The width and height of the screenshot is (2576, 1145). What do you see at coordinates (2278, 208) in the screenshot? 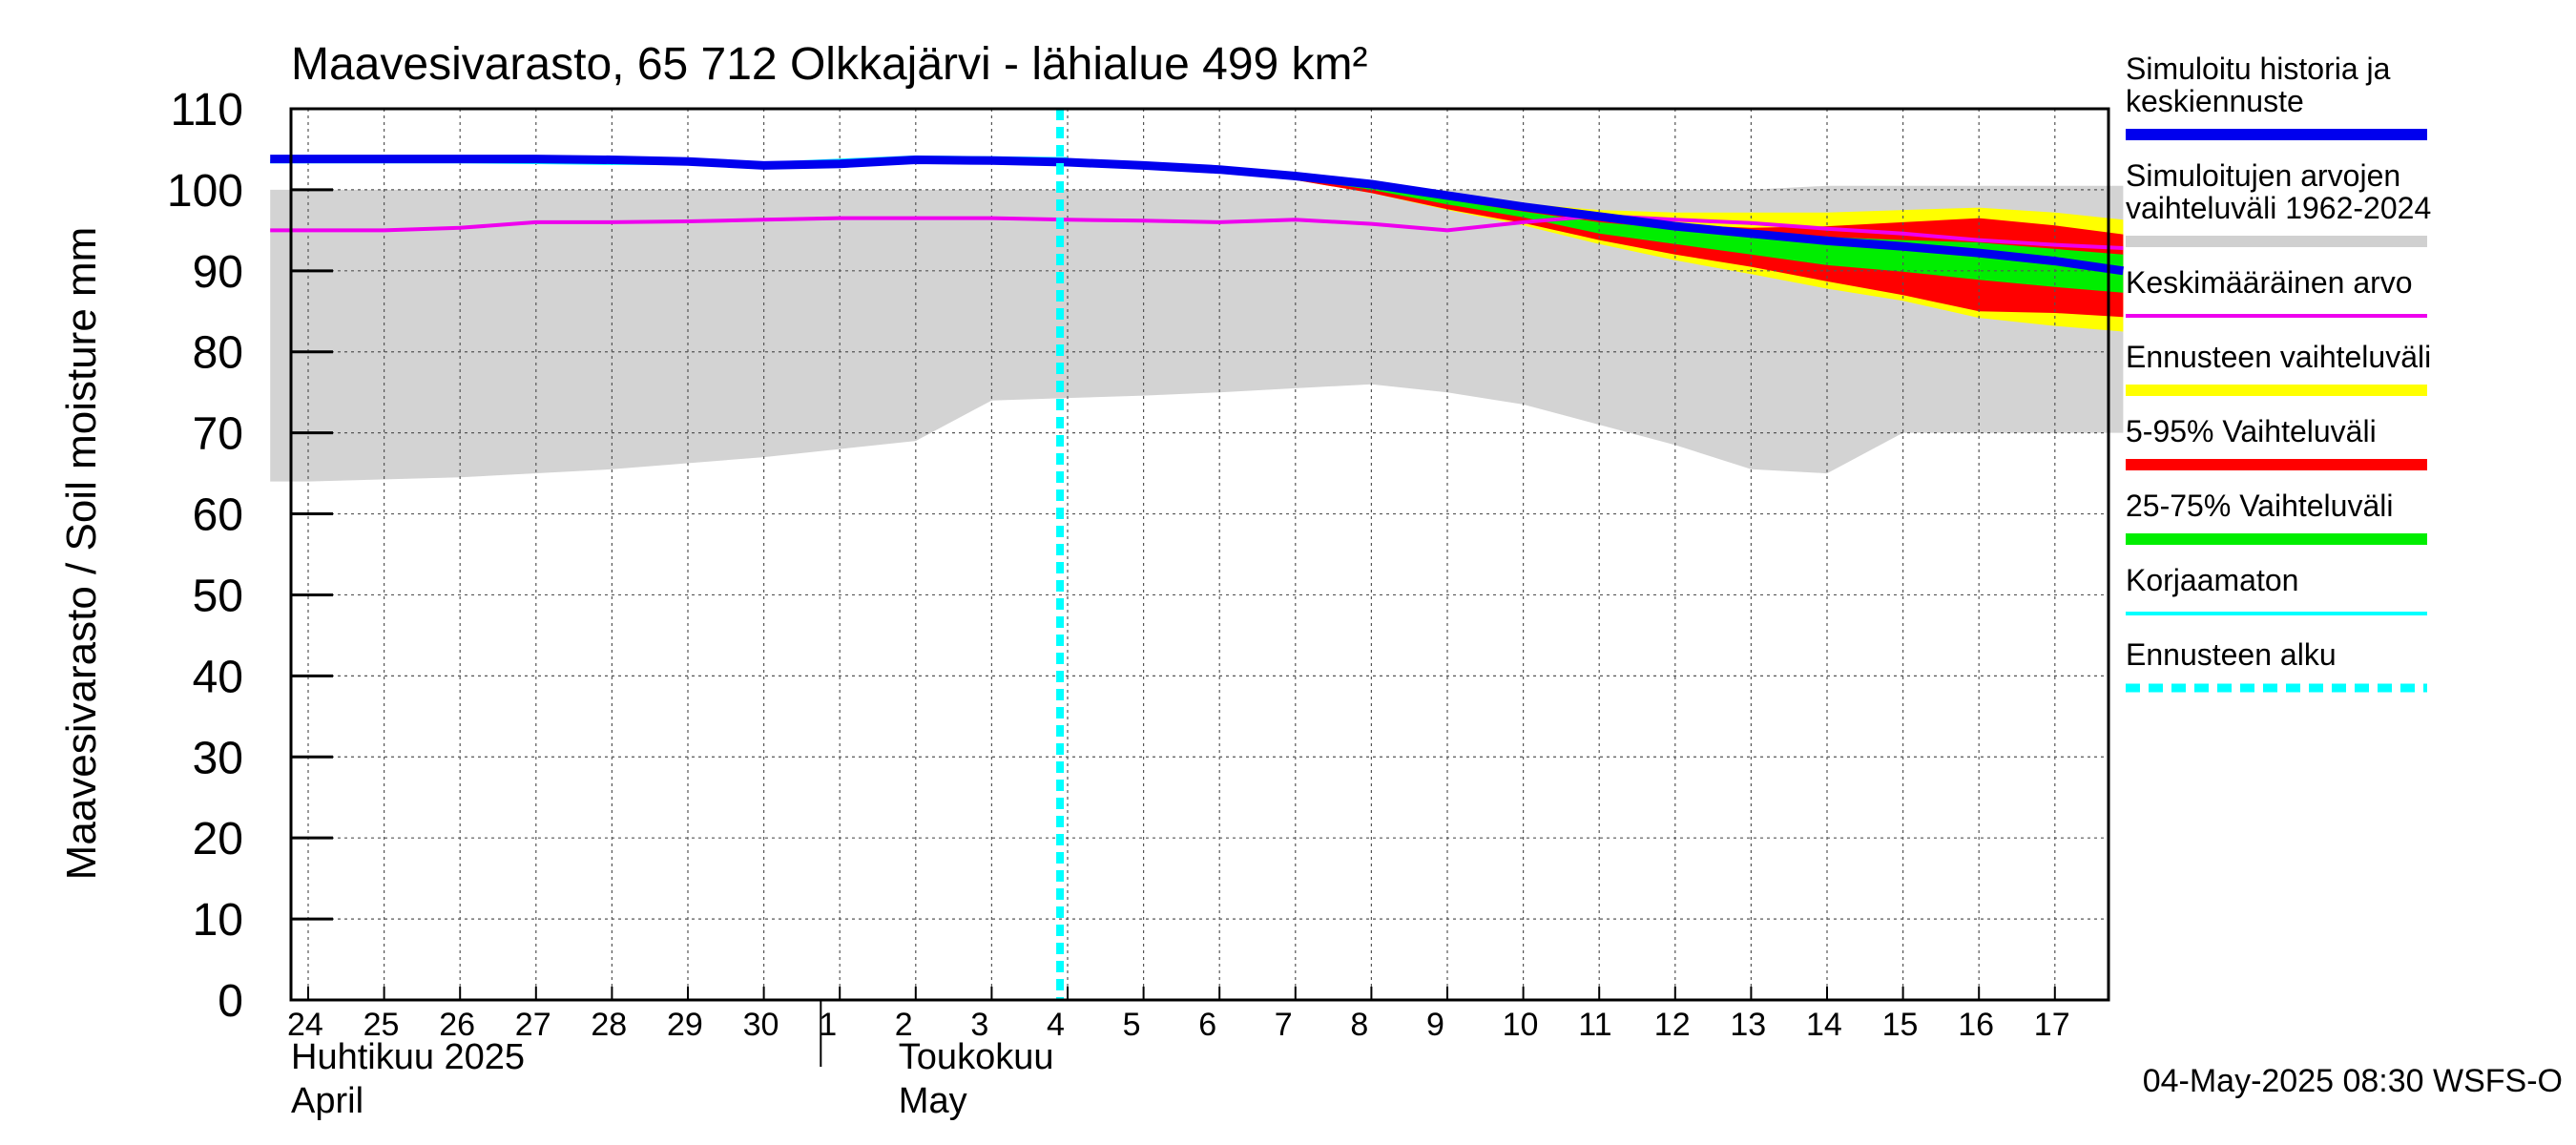
I see `legend-label: vaihteluväli 1962-2024` at bounding box center [2278, 208].